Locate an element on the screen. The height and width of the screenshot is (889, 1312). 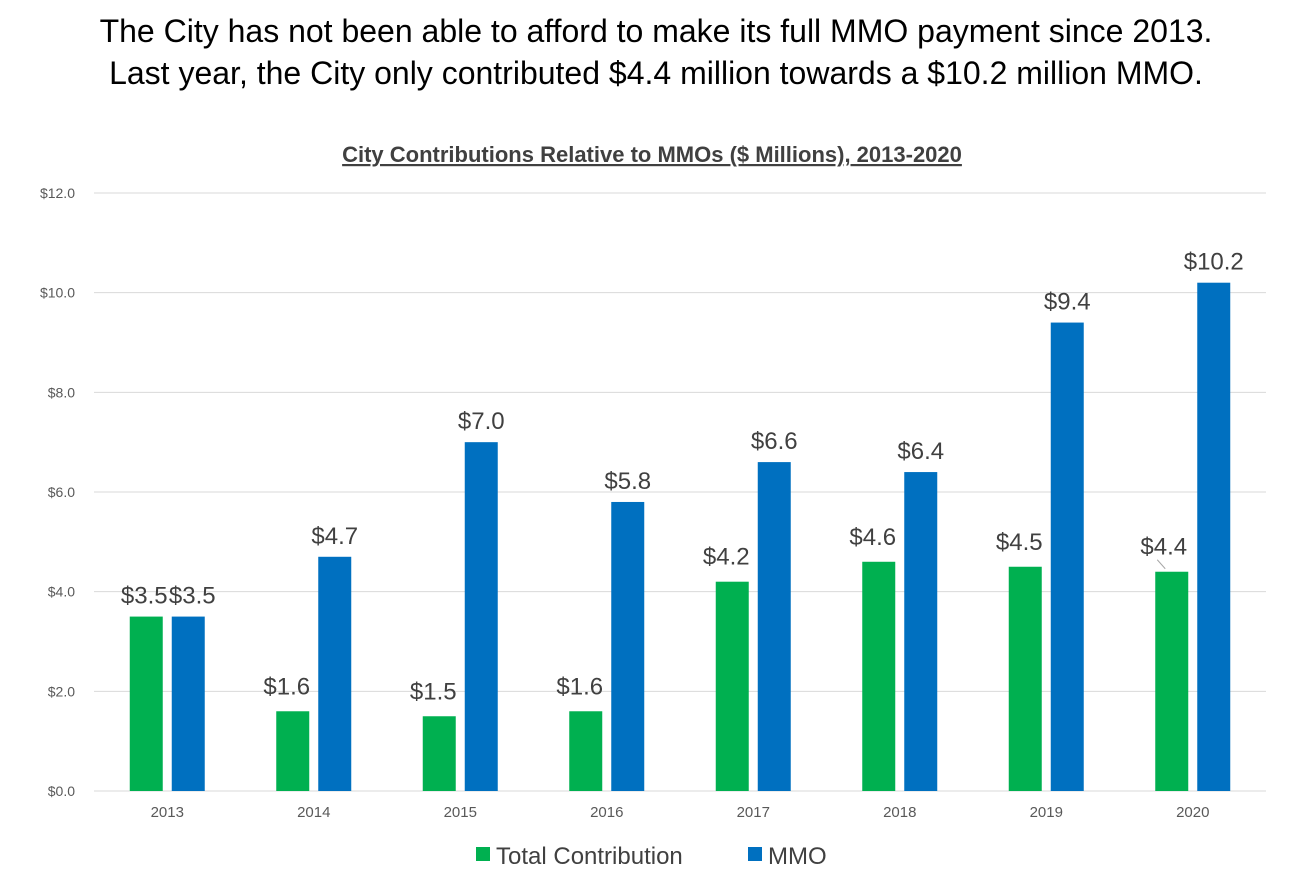
x-tick-label: 2013 is located at coordinates (167, 812).